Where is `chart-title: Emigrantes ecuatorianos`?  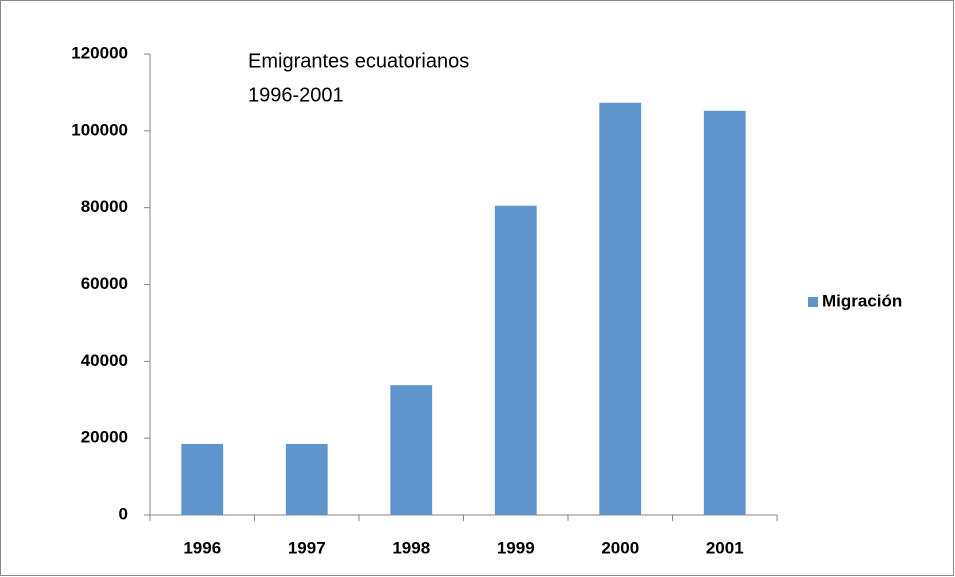 chart-title: Emigrantes ecuatorianos is located at coordinates (358, 61).